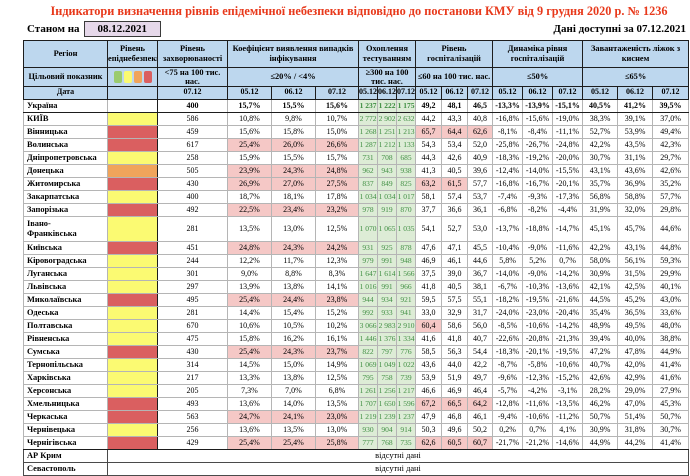 This screenshot has width=690, height=476. Describe the element at coordinates (538, 170) in the screenshot. I see `hospitalization-dynamics-value: -14,0%` at that location.